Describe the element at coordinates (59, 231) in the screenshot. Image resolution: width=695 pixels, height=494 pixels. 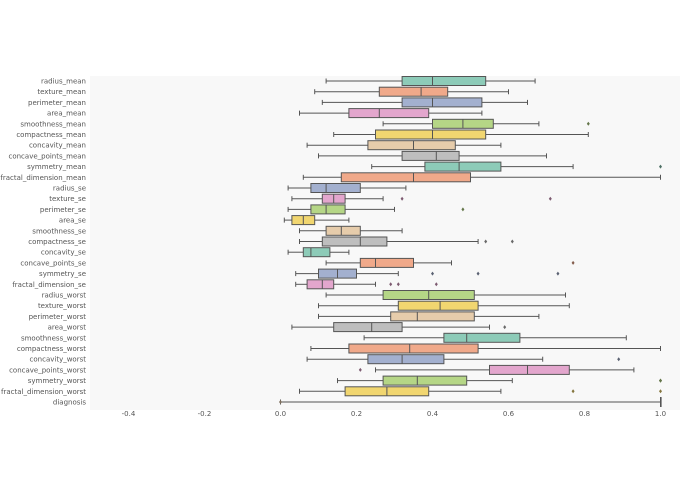
I see `category-label: smoothness_se` at that location.